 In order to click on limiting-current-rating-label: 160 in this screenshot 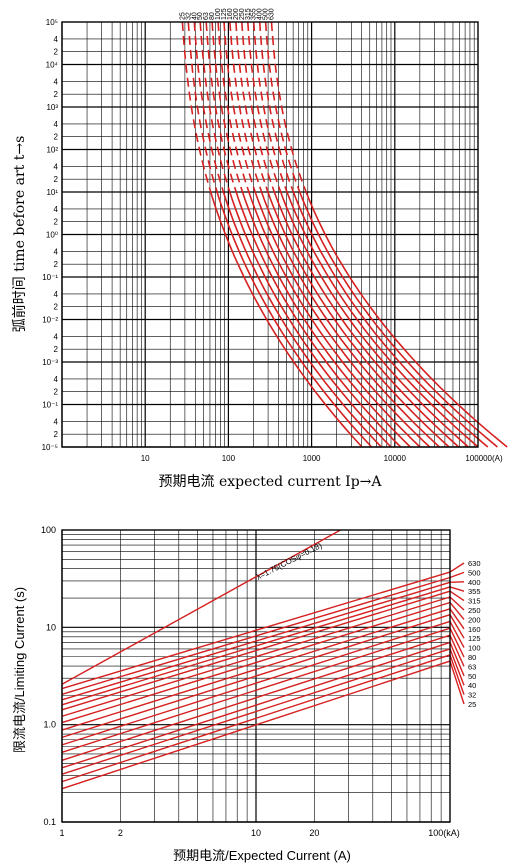, I will do `click(474, 629)`.